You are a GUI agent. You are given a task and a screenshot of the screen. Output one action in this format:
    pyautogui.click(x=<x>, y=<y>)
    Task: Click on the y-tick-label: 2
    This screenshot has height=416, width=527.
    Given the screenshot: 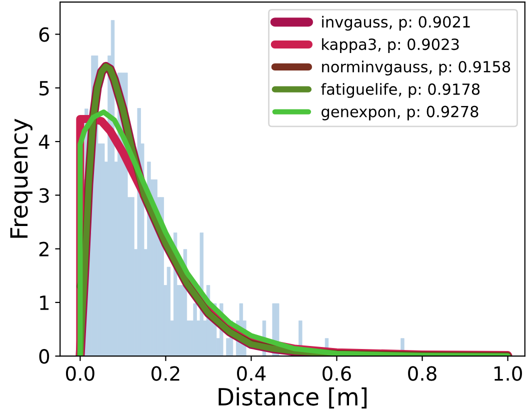 What is the action you would take?
    pyautogui.click(x=43, y=249)
    